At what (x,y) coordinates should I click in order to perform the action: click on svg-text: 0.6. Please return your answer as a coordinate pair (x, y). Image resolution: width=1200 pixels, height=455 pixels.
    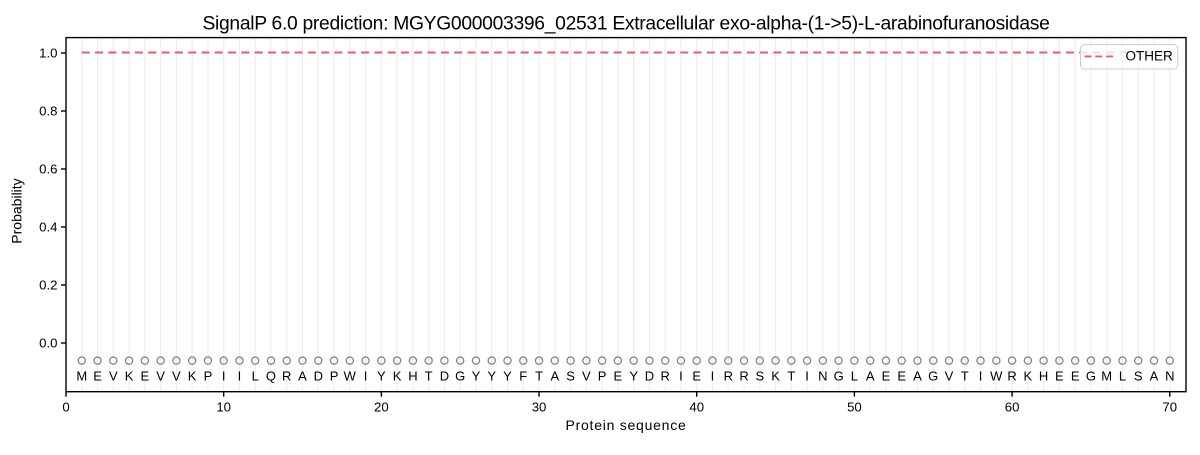
    Looking at the image, I should click on (48, 169).